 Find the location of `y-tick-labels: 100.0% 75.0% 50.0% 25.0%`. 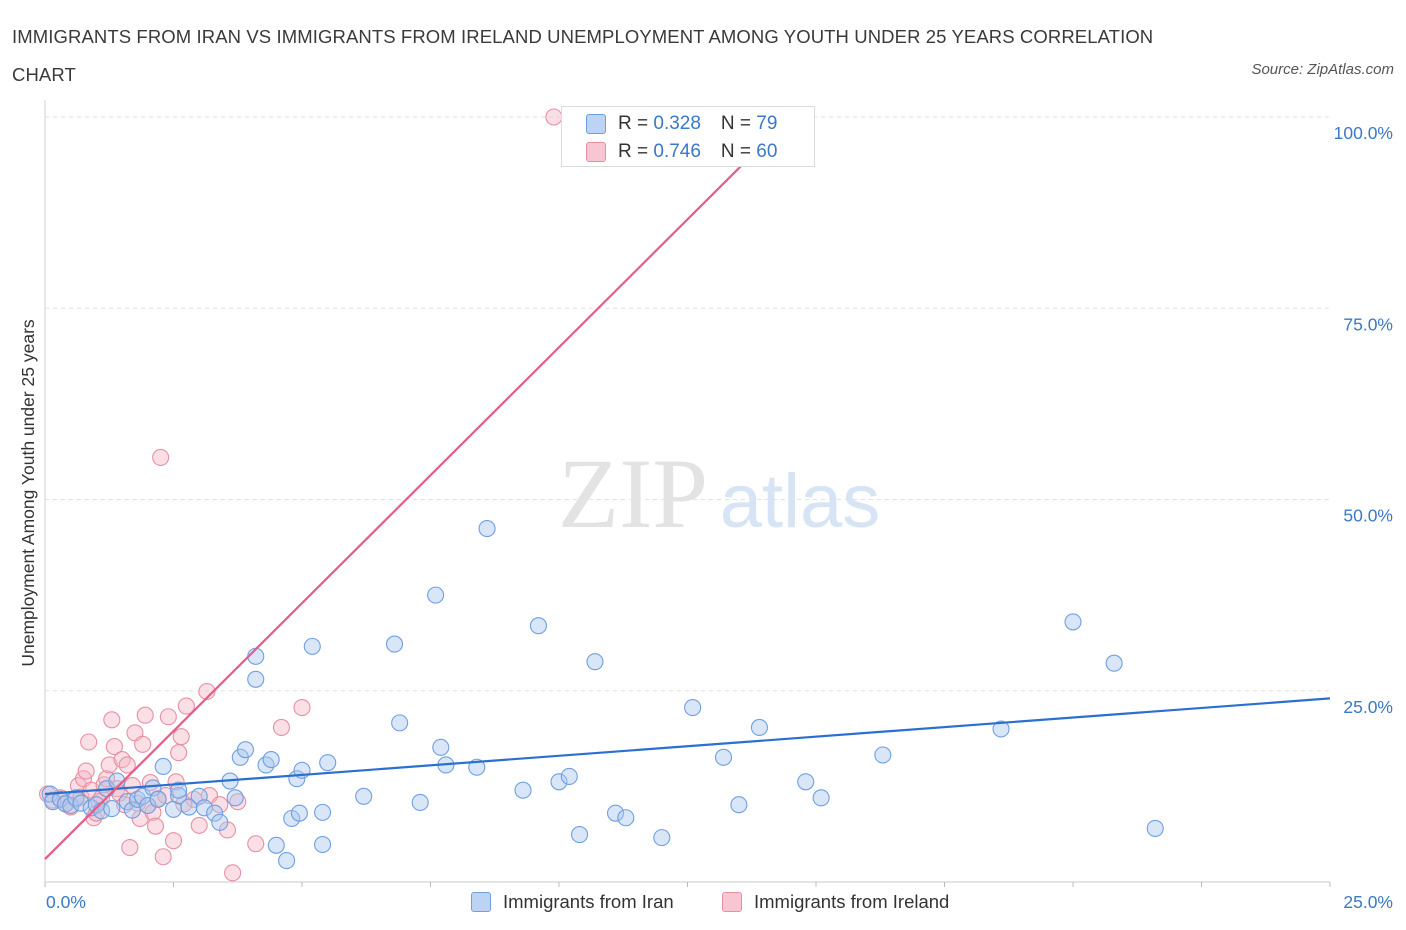

y-tick-labels: 100.0% 75.0% 50.0% 25.0% is located at coordinates (1363, 420).